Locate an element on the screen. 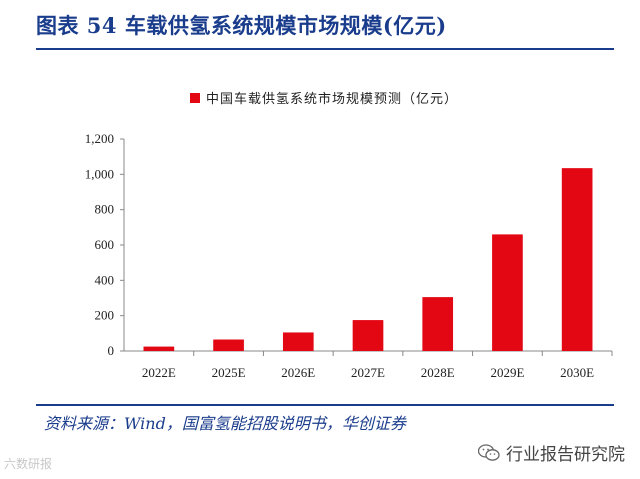 This screenshot has width=640, height=479. x-tick-label: 2026E is located at coordinates (298, 372).